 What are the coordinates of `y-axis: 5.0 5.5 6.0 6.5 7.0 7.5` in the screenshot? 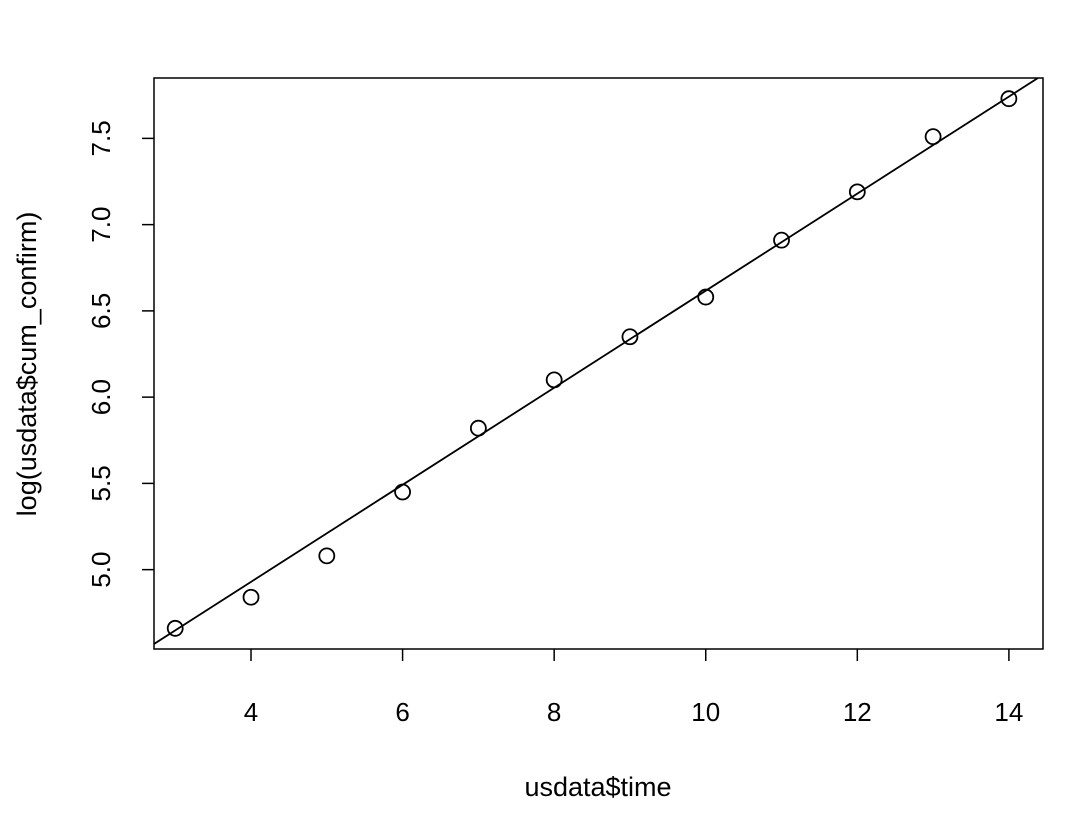 It's located at (120, 354).